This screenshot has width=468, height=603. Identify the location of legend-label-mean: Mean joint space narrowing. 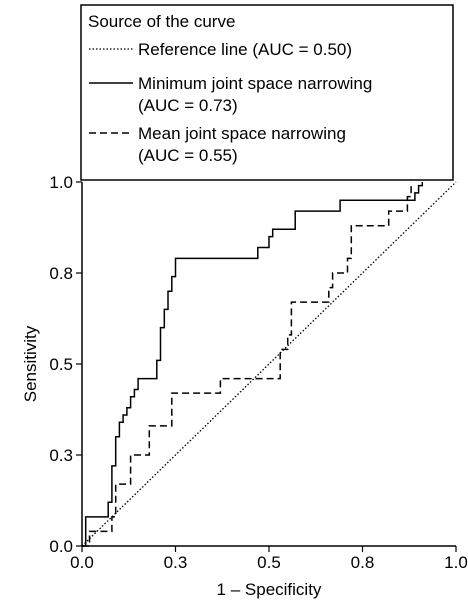
(242, 133).